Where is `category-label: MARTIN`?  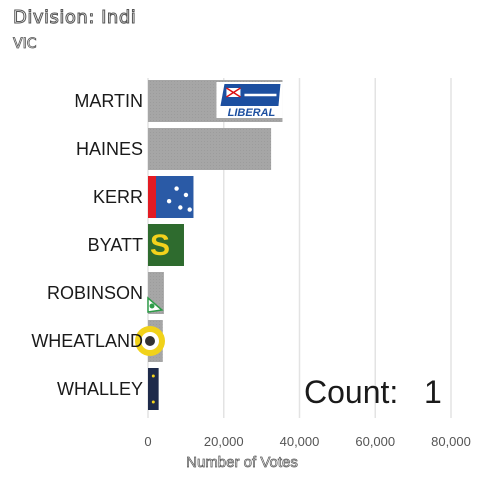 category-label: MARTIN is located at coordinates (108, 101).